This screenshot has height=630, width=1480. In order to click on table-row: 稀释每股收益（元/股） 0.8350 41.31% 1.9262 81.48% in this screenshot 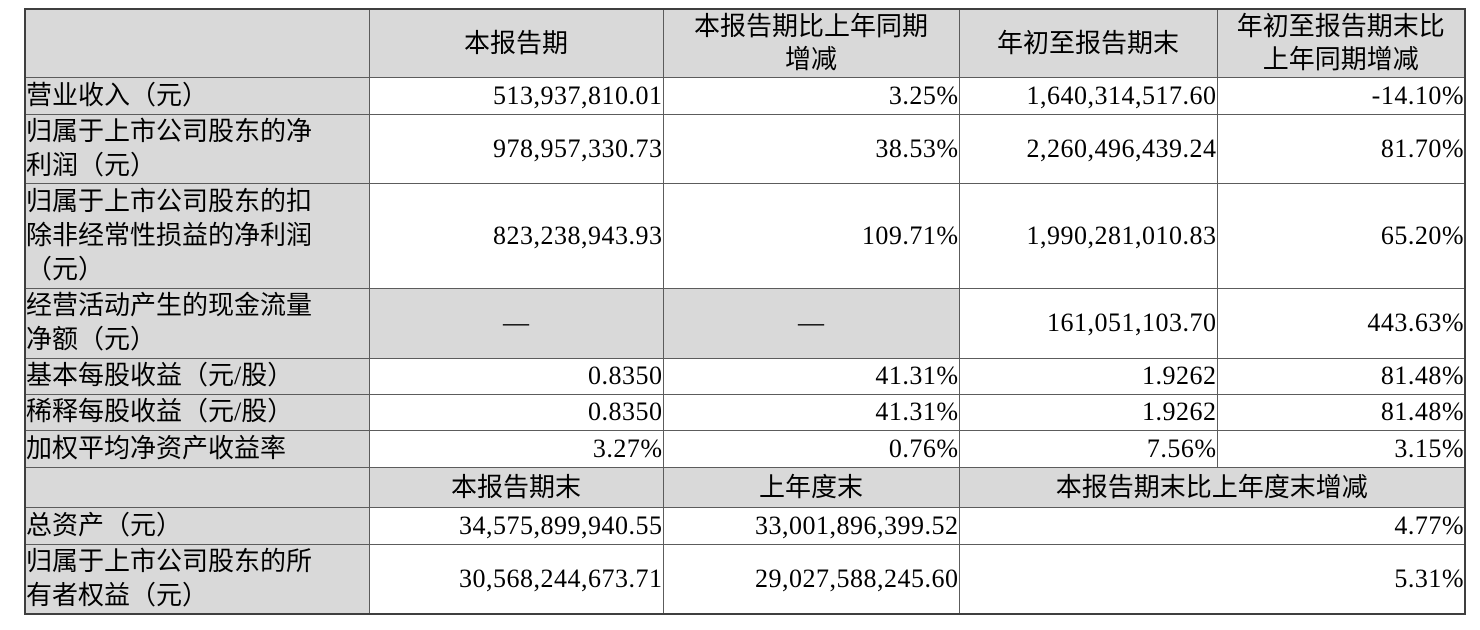, I will do `click(745, 412)`.